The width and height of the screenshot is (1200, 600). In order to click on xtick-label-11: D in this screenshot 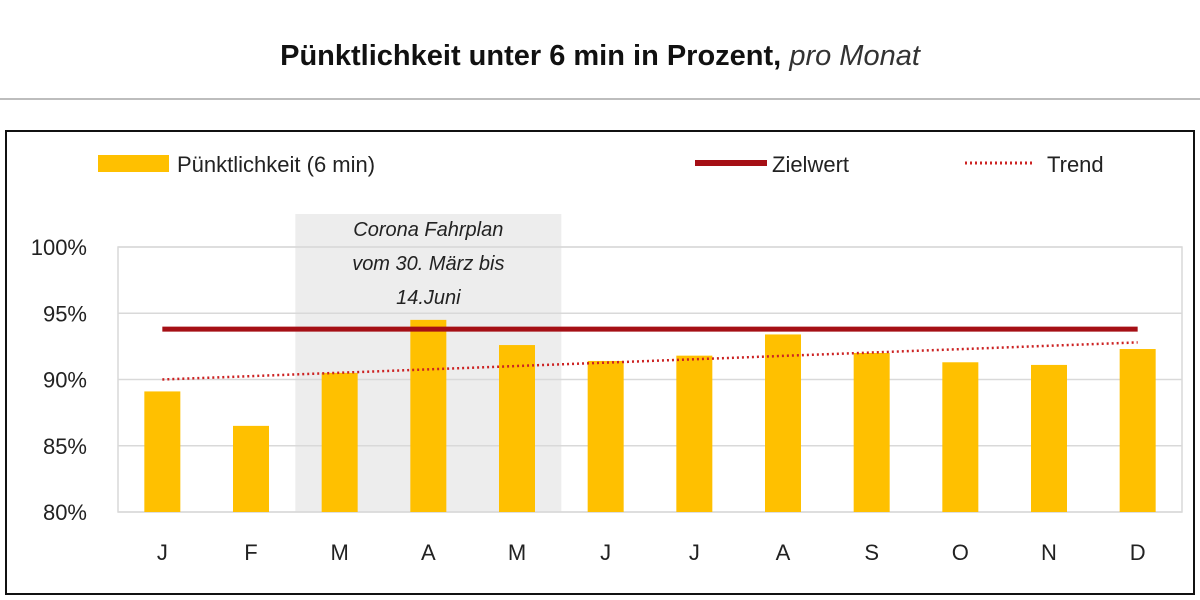, I will do `click(1138, 552)`.